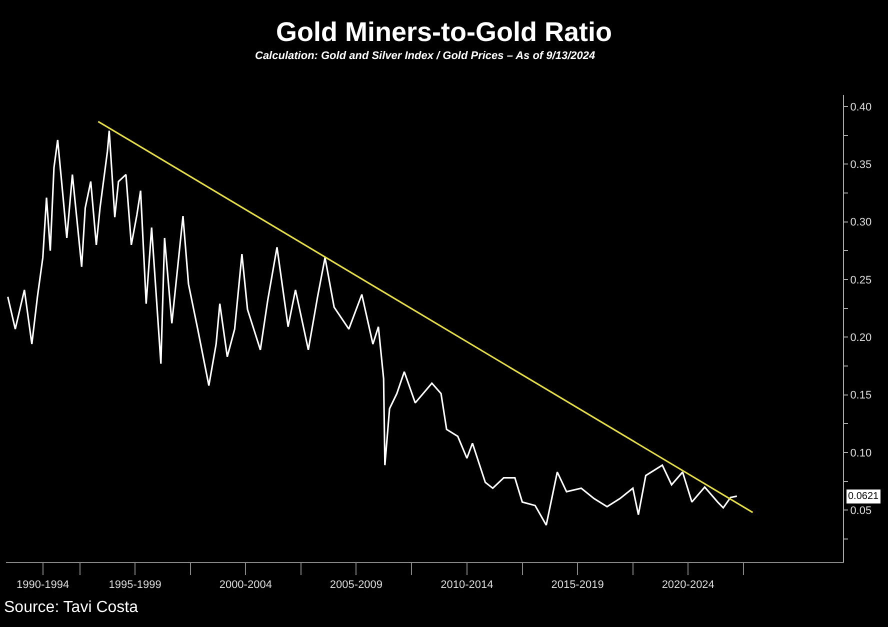 The image size is (888, 627). Describe the element at coordinates (425, 56) in the screenshot. I see `chart-subtitle: Calculation: Gold and Silver Index / Gold Prices – As of 9/13/2024` at that location.